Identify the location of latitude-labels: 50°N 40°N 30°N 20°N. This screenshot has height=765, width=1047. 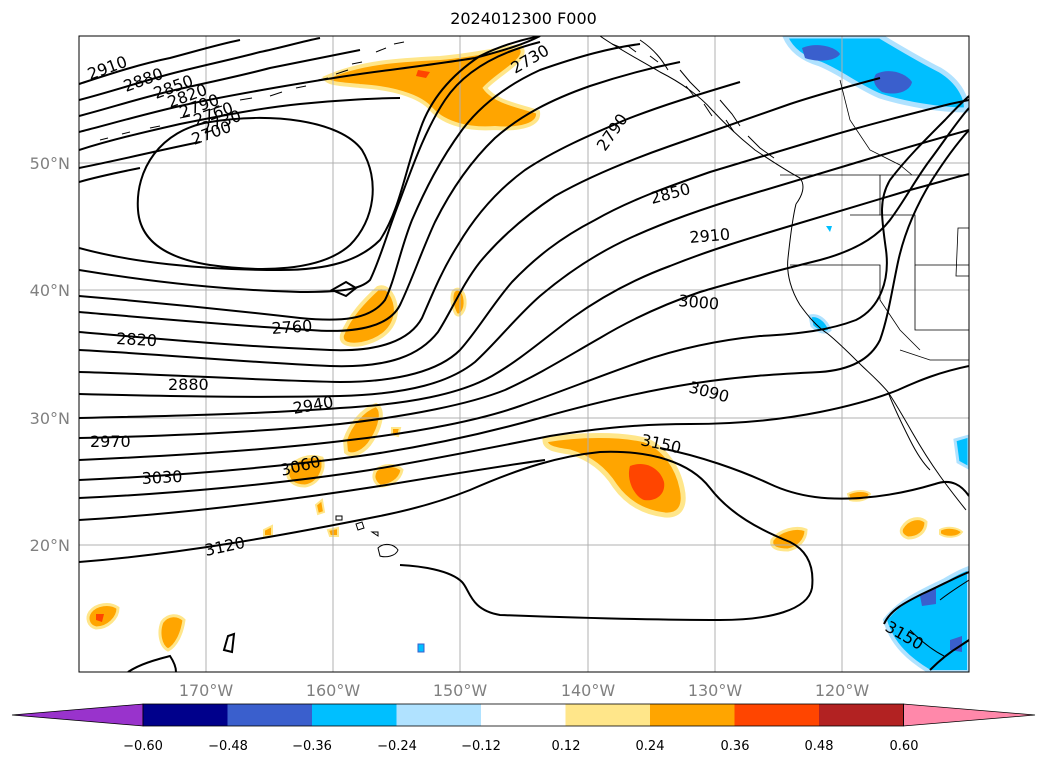
(50, 354).